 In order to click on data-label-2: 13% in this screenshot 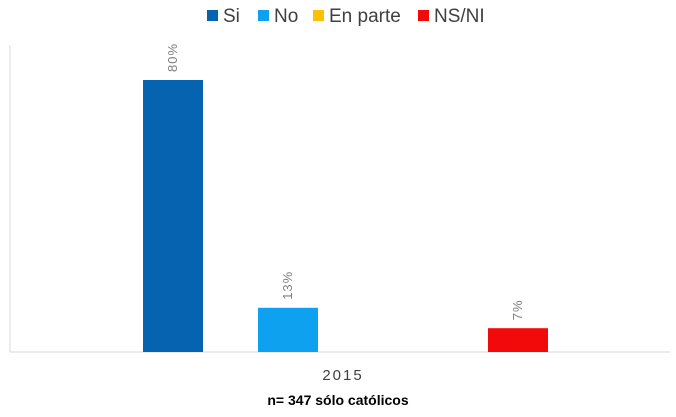, I will do `click(287, 285)`.